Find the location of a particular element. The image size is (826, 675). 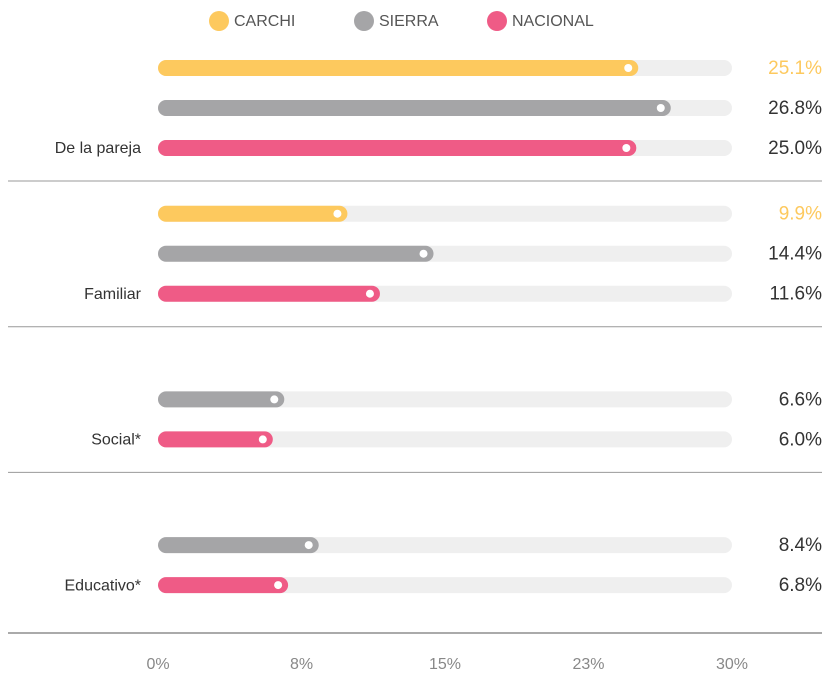

x-tick-label: 23% is located at coordinates (588, 664).